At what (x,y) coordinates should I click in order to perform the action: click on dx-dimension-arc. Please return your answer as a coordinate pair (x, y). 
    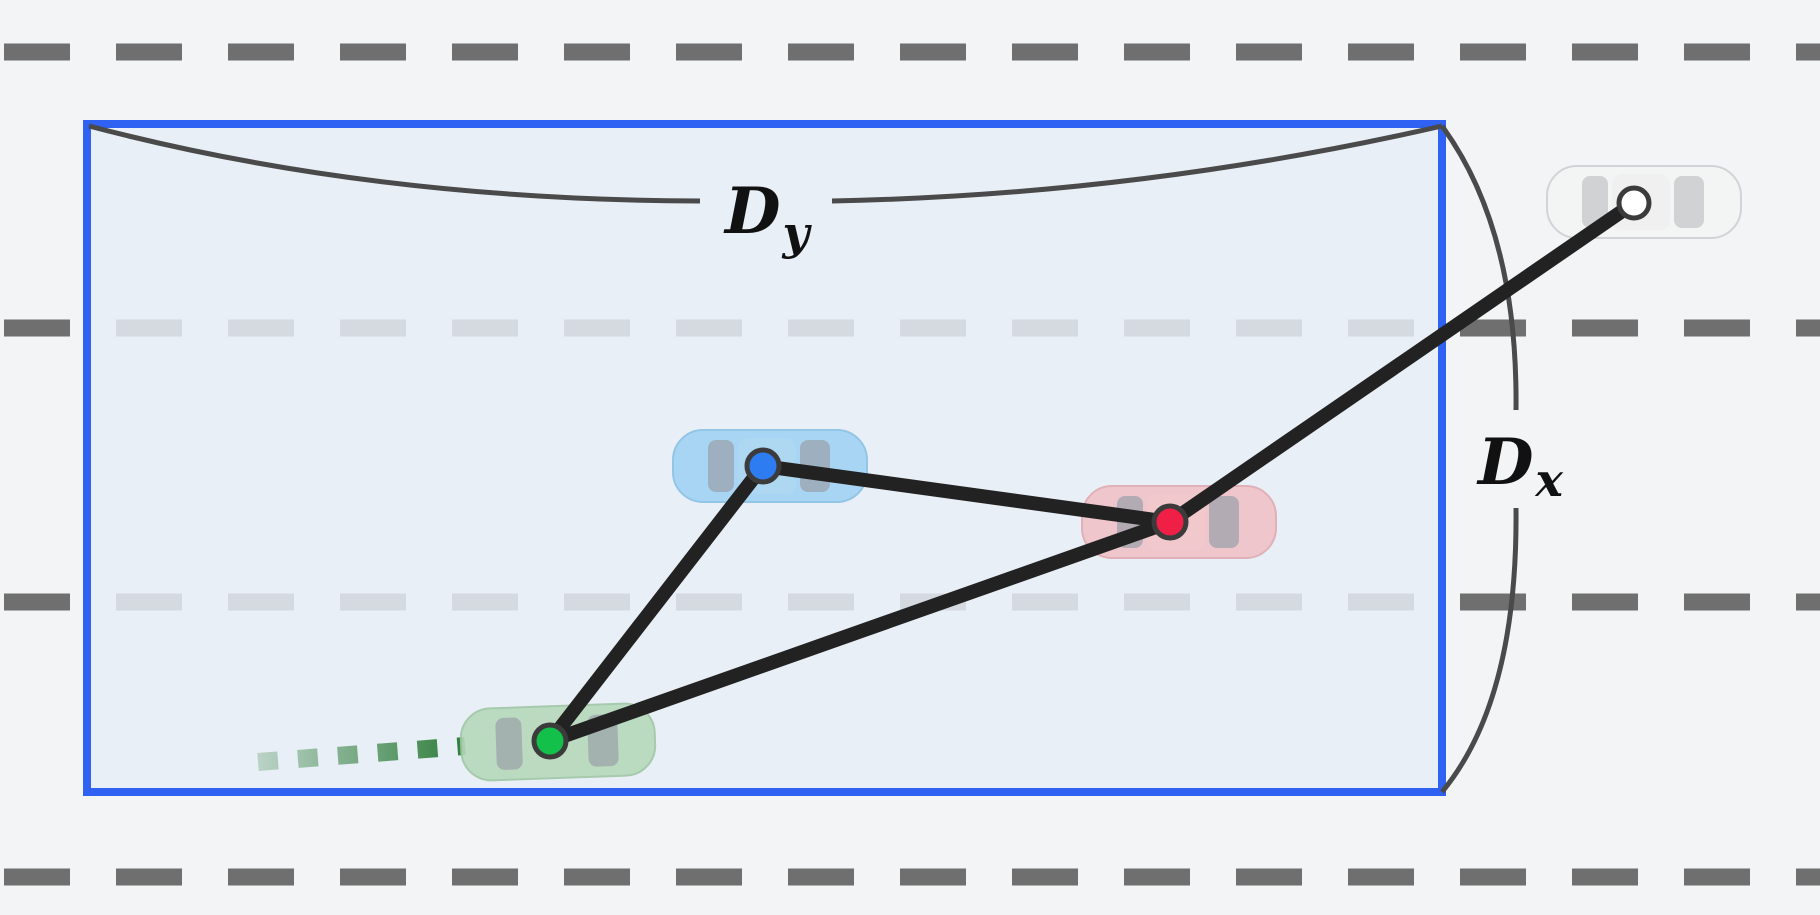
    Looking at the image, I should click on (1479, 459).